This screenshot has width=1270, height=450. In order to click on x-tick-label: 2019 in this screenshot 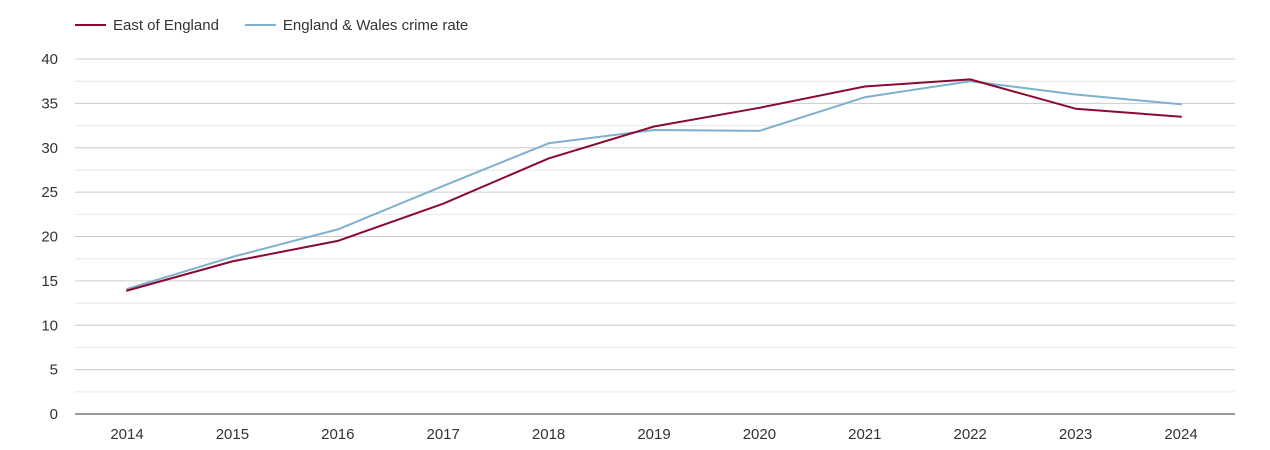, I will do `click(653, 434)`.